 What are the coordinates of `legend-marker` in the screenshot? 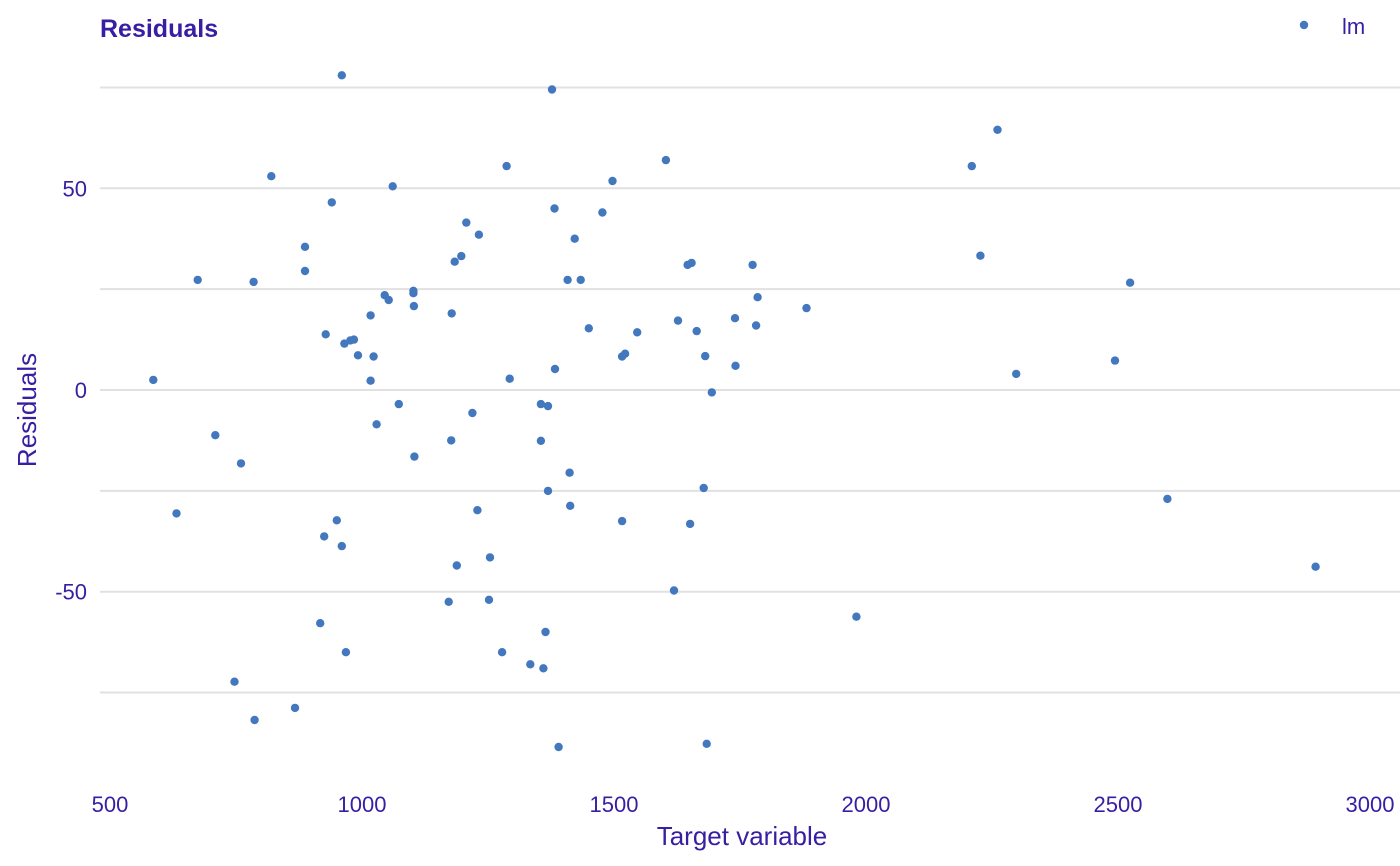 It's located at (1304, 25).